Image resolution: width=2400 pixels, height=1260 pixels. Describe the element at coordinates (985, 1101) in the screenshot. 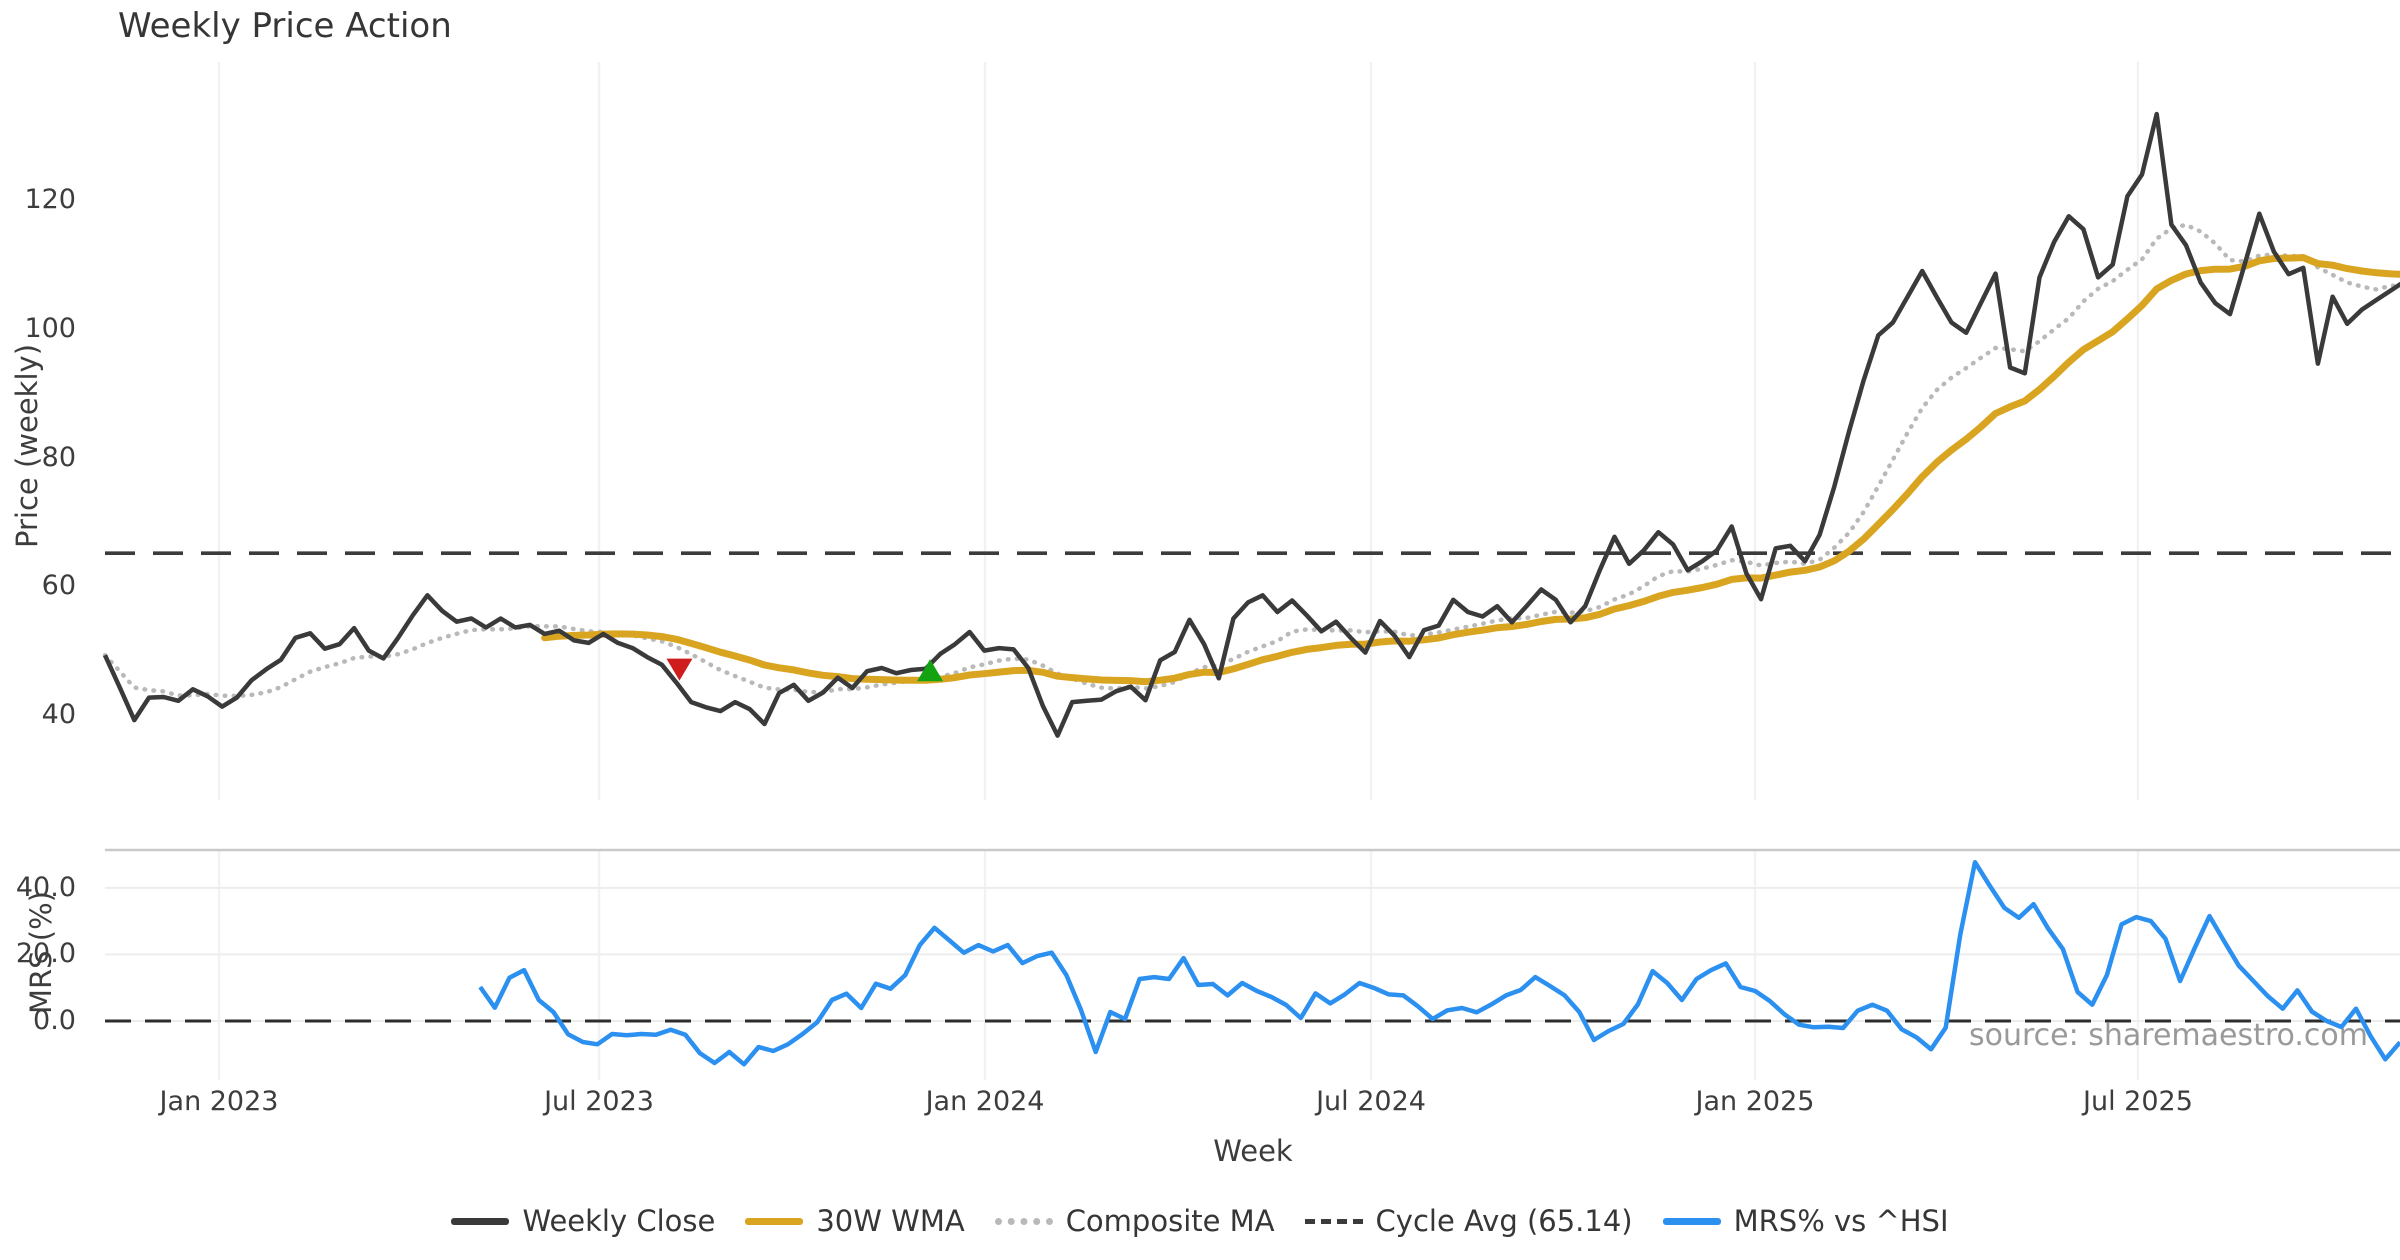

I see `x-tick: Jan 2024` at that location.